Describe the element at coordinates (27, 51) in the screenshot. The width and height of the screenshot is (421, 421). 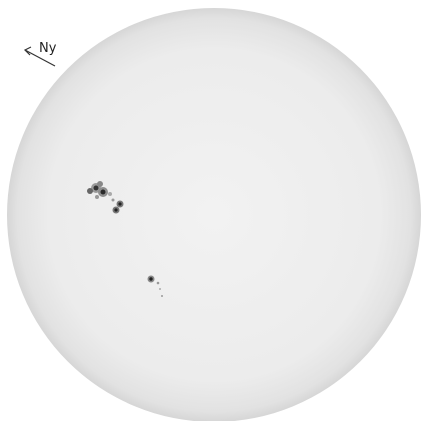
I see `arrow-head` at that location.